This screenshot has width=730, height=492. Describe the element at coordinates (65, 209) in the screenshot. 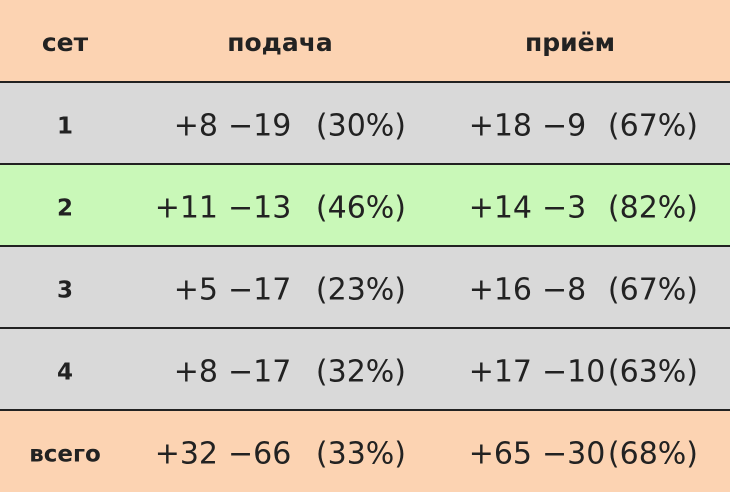

I see `set-label: 2` at that location.